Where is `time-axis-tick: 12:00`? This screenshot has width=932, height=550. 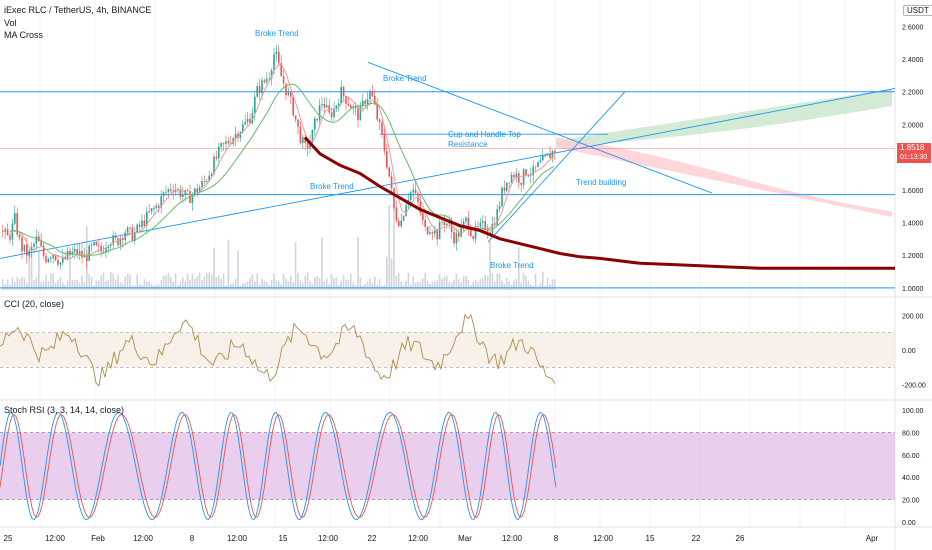 time-axis-tick: 12:00 is located at coordinates (55, 538).